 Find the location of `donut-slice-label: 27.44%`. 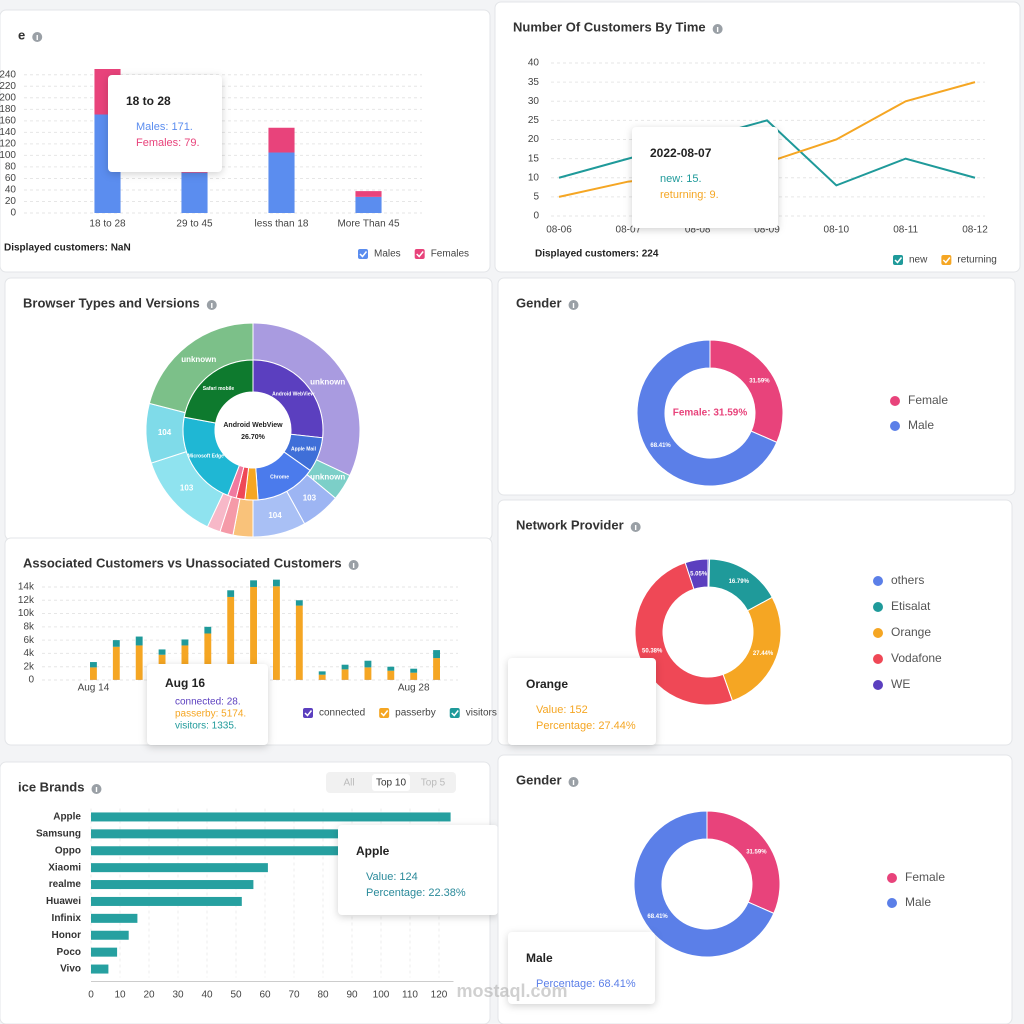

donut-slice-label: 27.44% is located at coordinates (763, 654).